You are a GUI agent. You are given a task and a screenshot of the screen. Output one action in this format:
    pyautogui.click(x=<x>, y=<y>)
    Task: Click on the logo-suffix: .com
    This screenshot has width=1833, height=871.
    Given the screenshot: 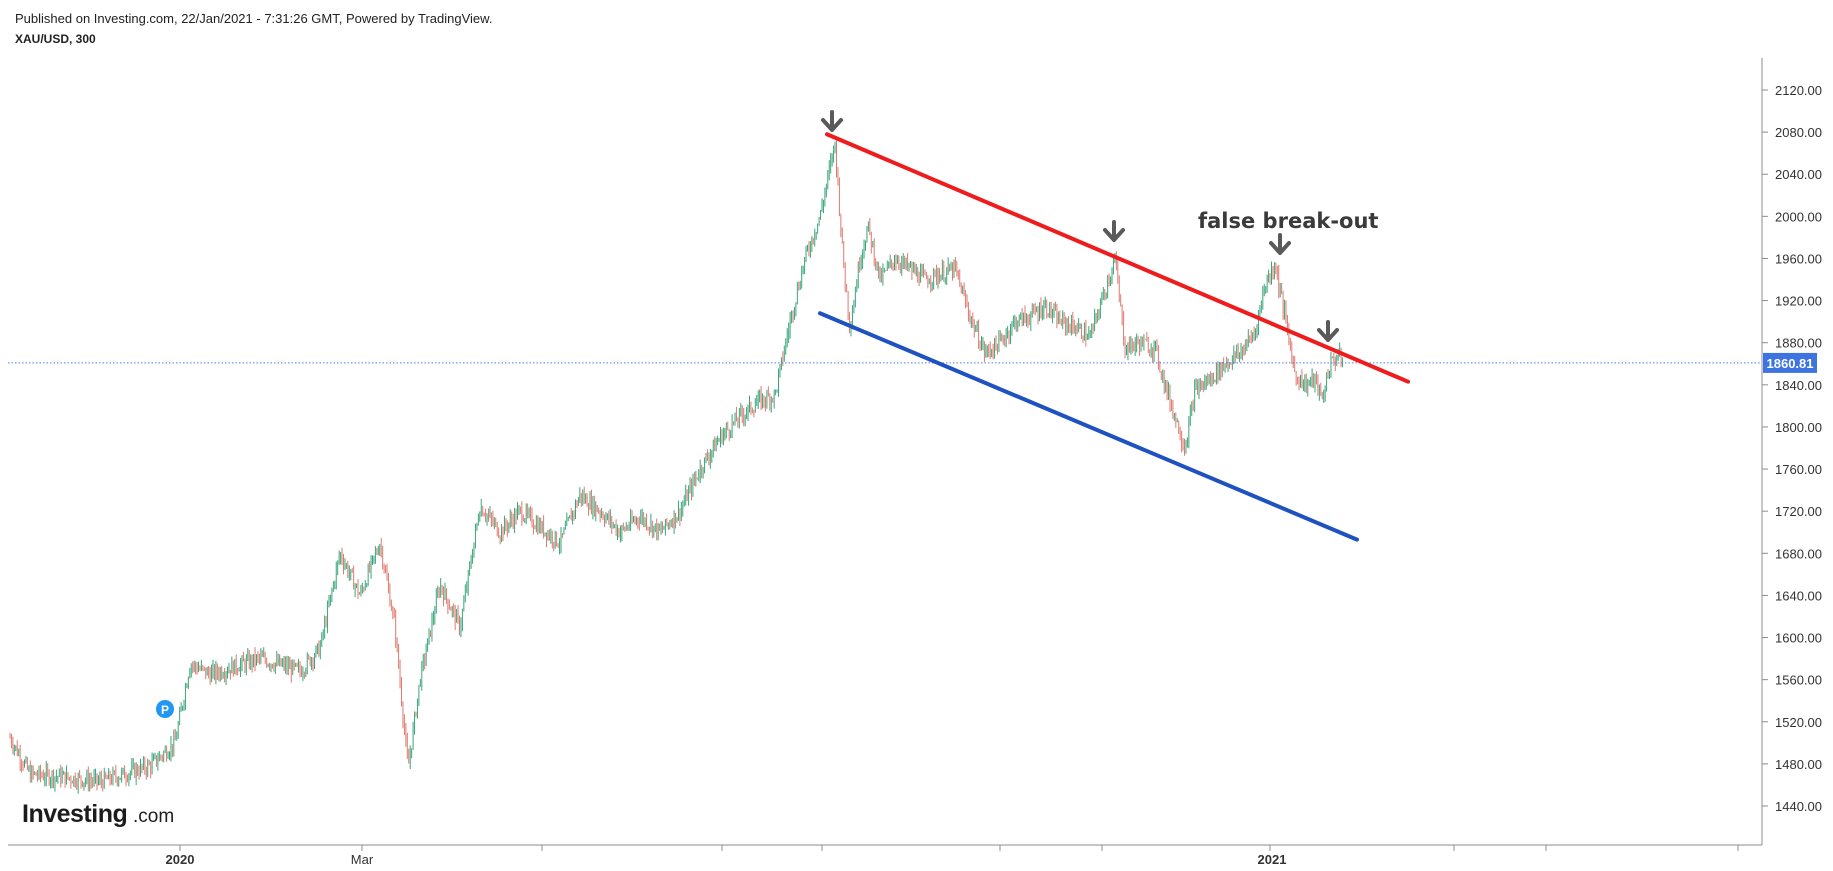 What is the action you would take?
    pyautogui.click(x=153, y=816)
    